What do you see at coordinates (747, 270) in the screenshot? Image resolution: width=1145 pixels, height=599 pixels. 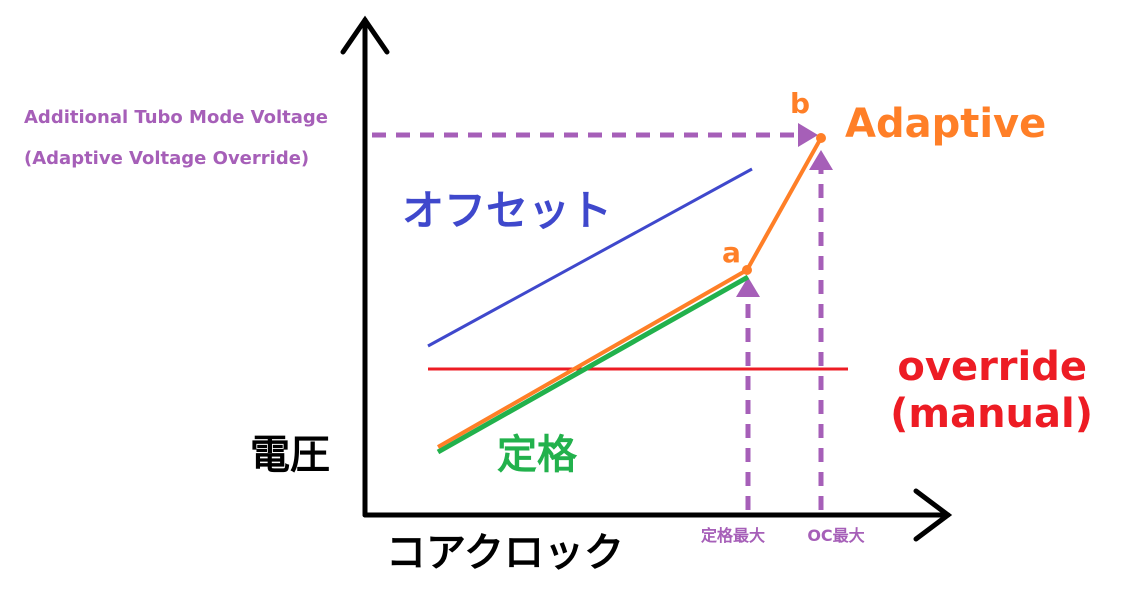 I see `point-a` at bounding box center [747, 270].